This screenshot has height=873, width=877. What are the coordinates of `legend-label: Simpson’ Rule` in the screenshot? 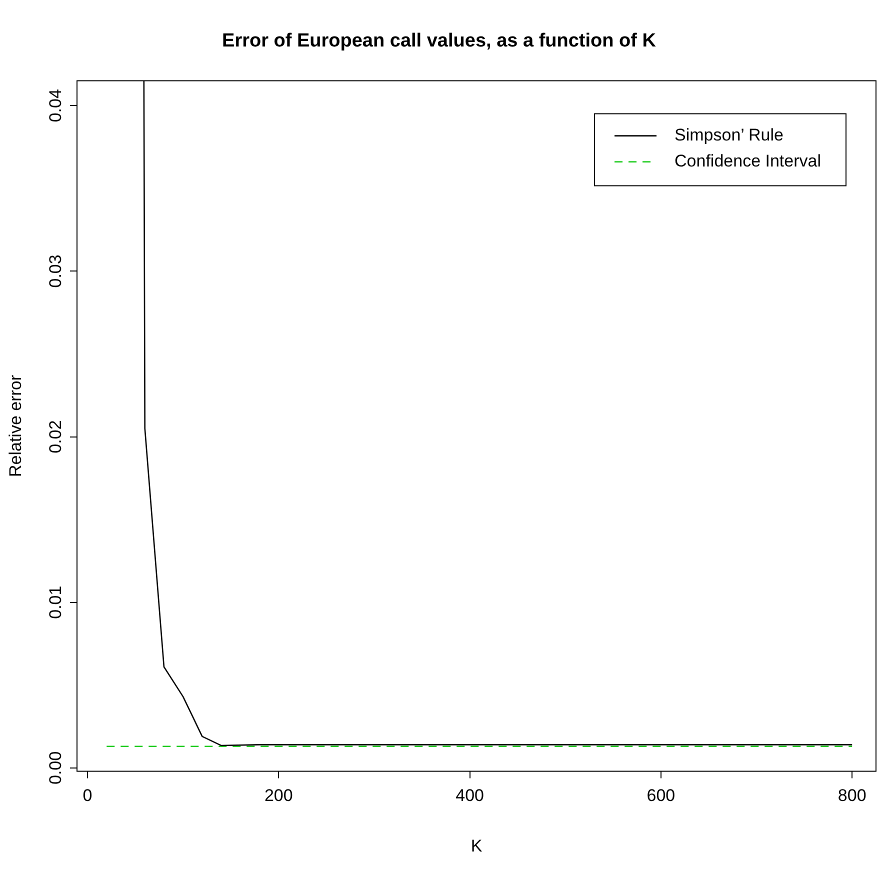 It's located at (729, 134).